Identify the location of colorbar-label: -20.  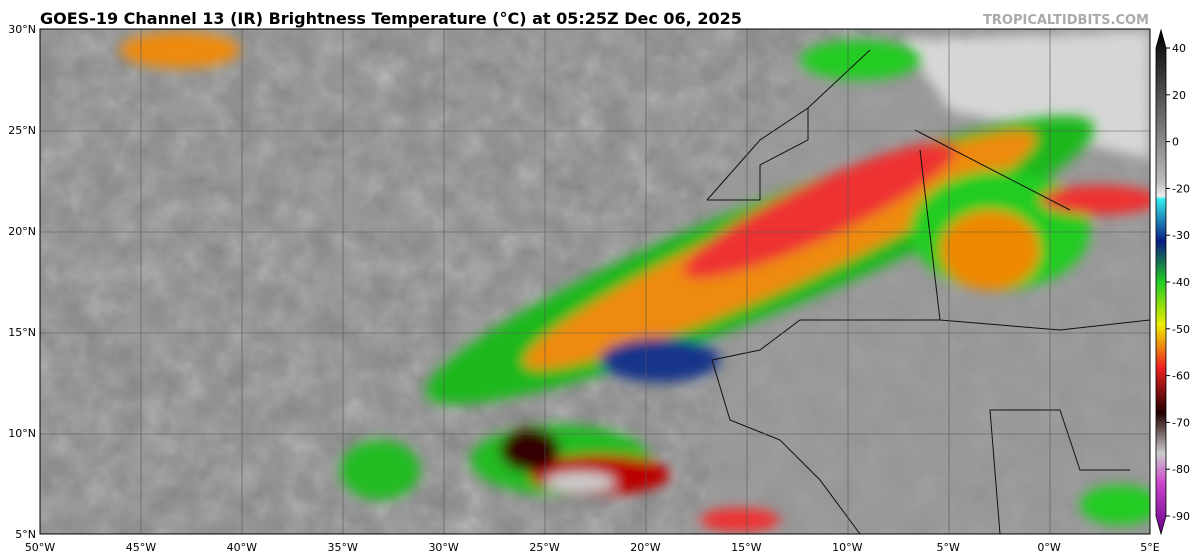
(1181, 188).